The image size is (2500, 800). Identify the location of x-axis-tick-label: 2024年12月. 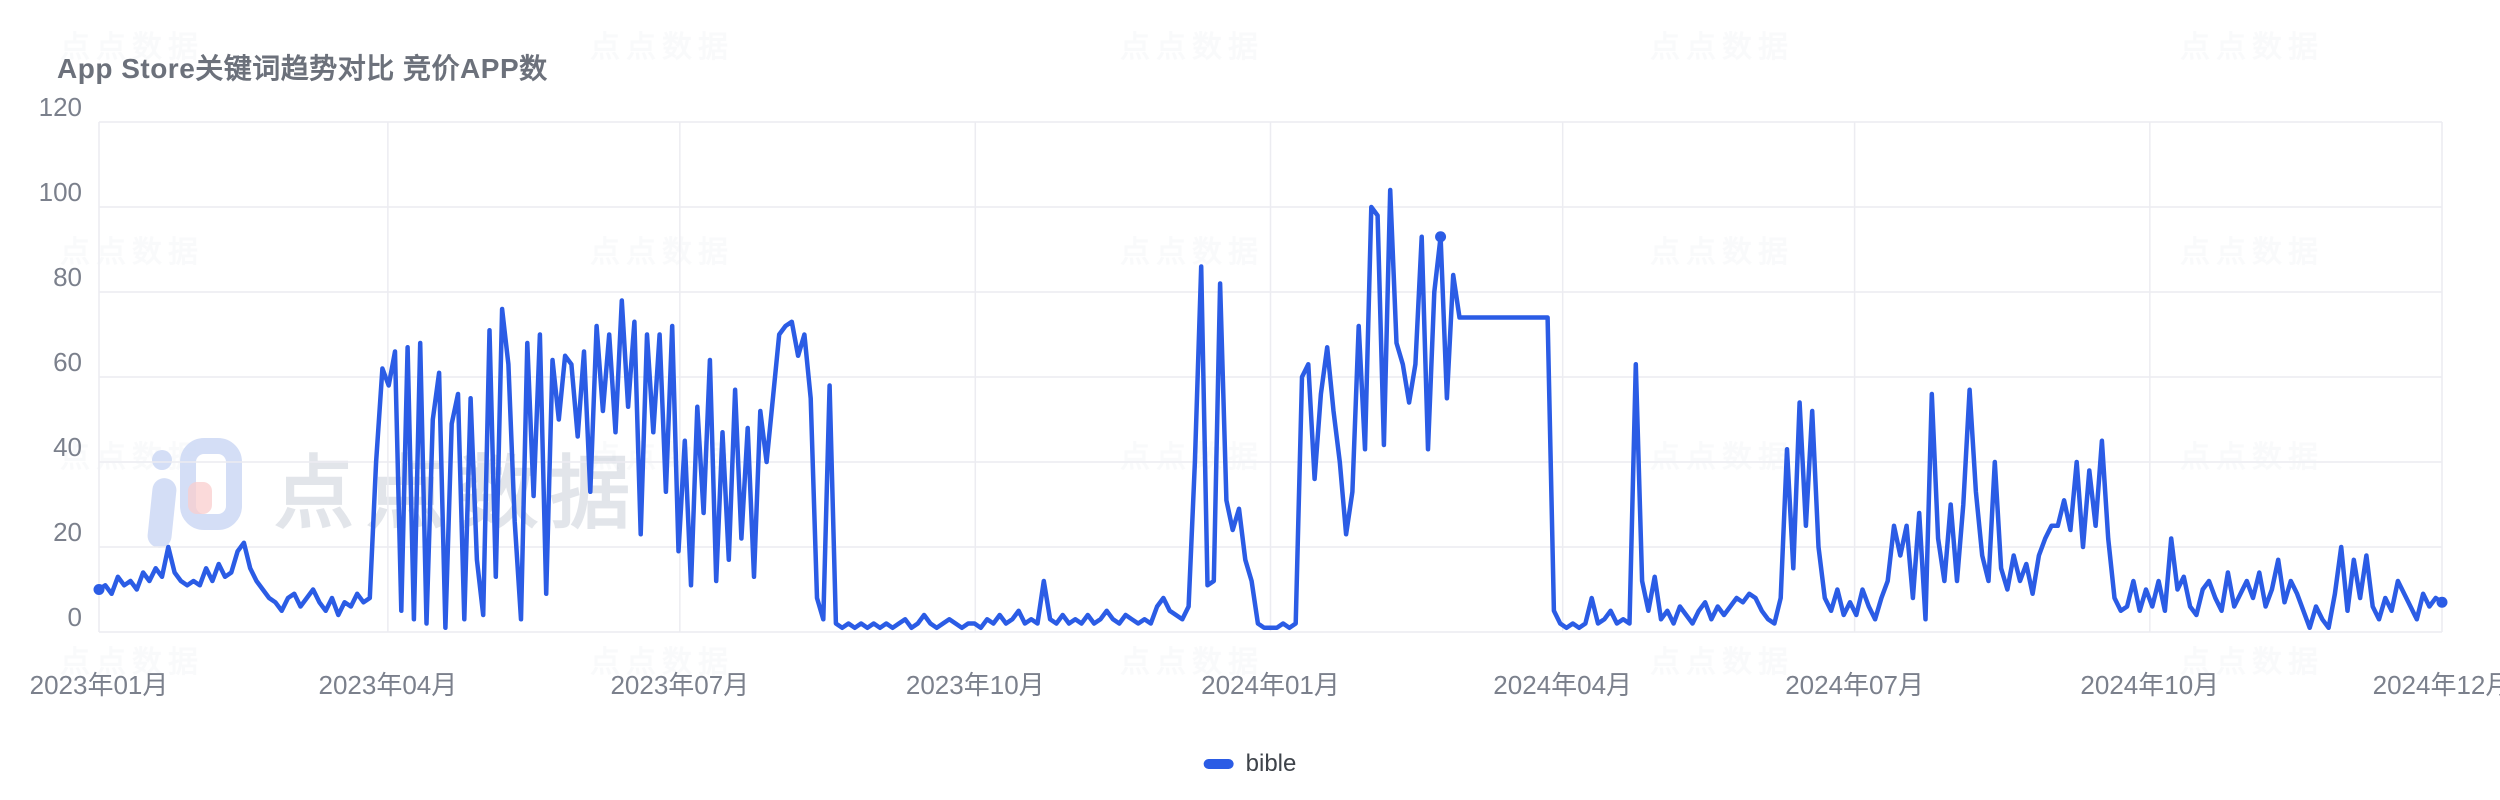
(2436, 685).